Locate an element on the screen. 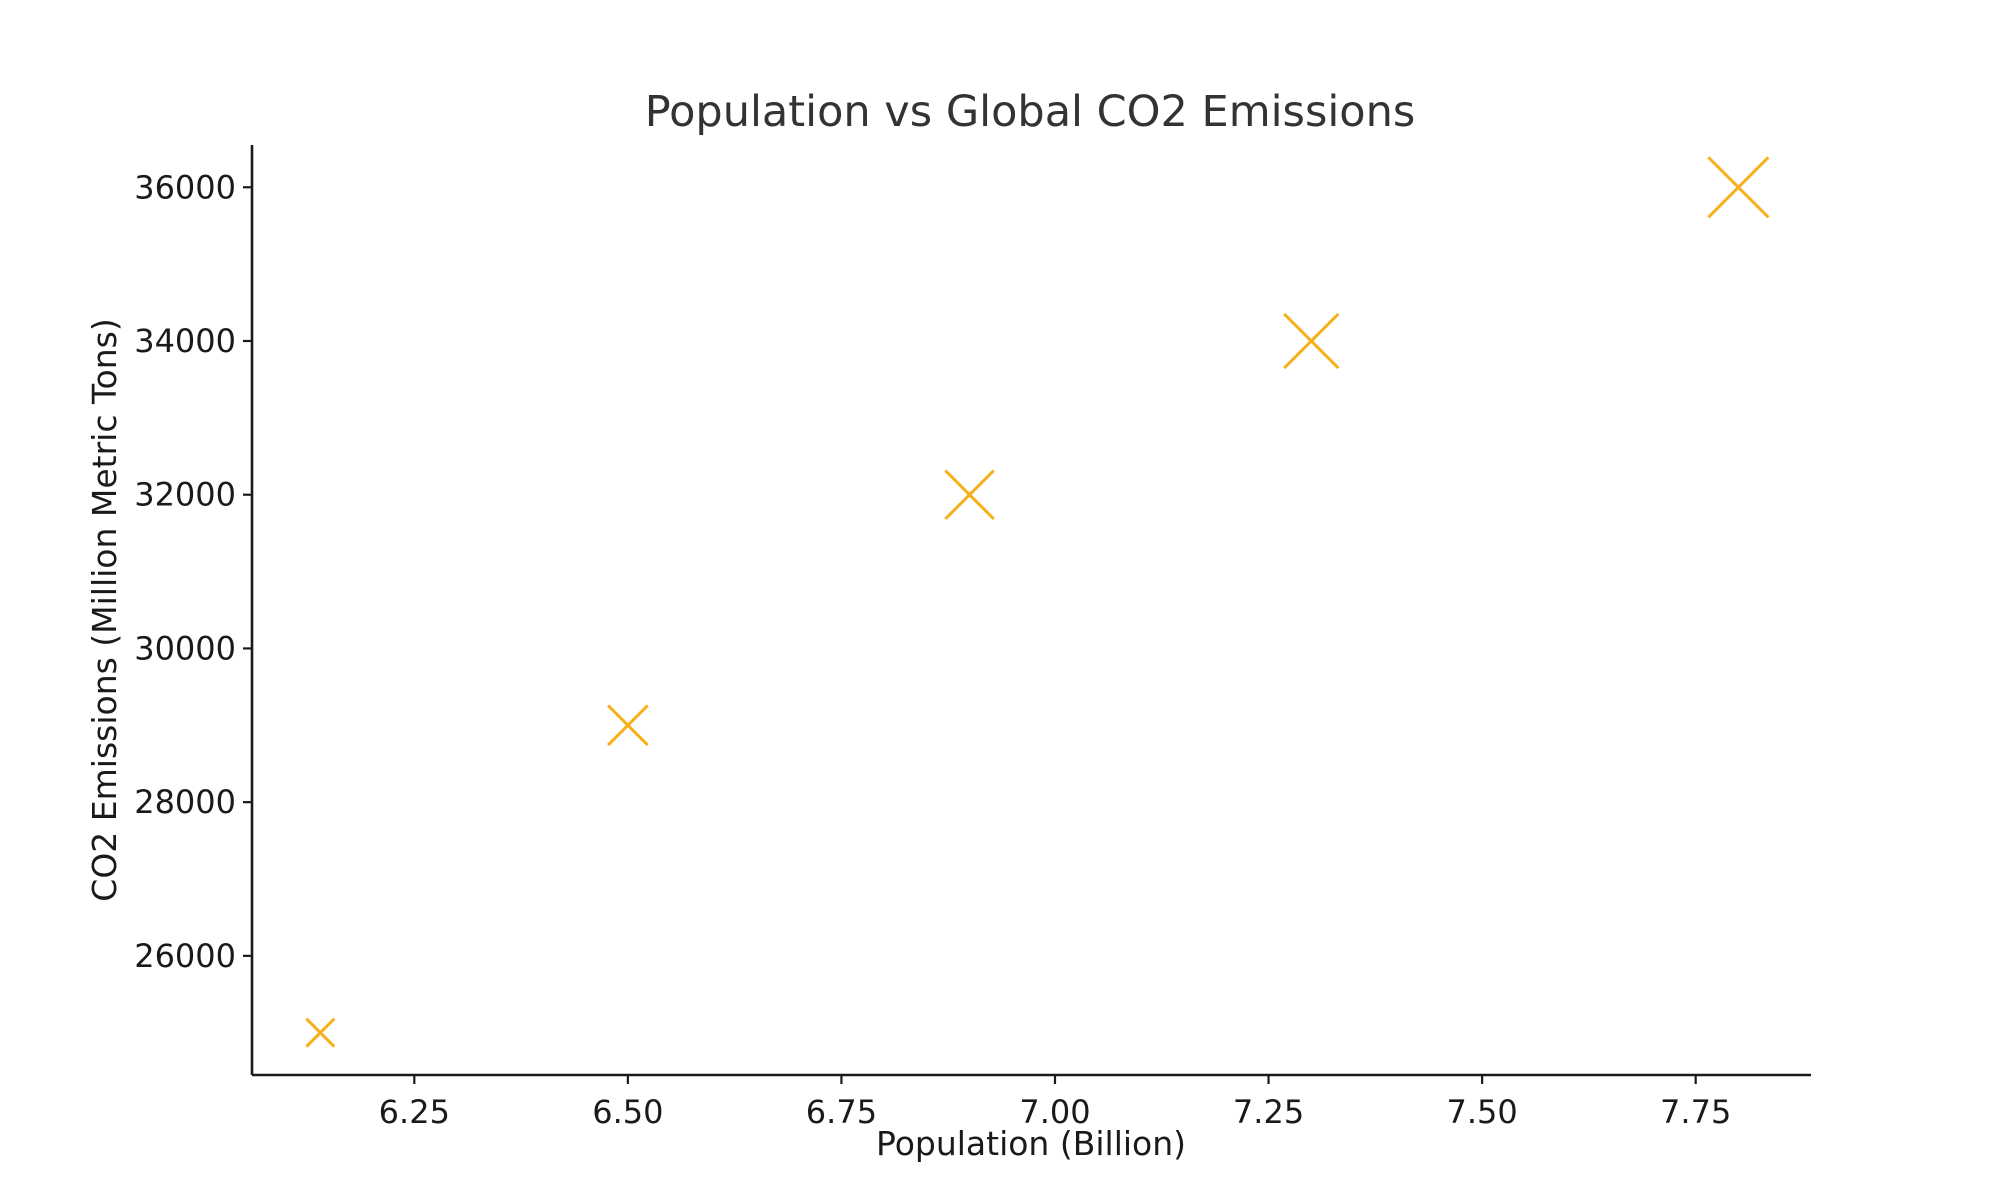  x-tick-label: 6.25 is located at coordinates (414, 1112).